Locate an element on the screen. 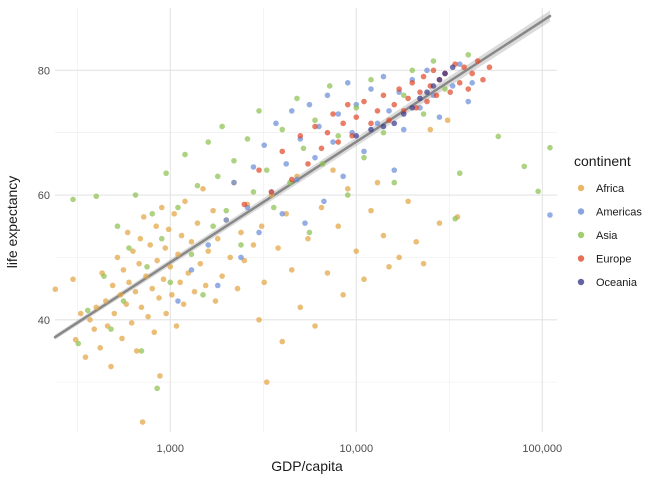  legend-key-europe is located at coordinates (581, 258).